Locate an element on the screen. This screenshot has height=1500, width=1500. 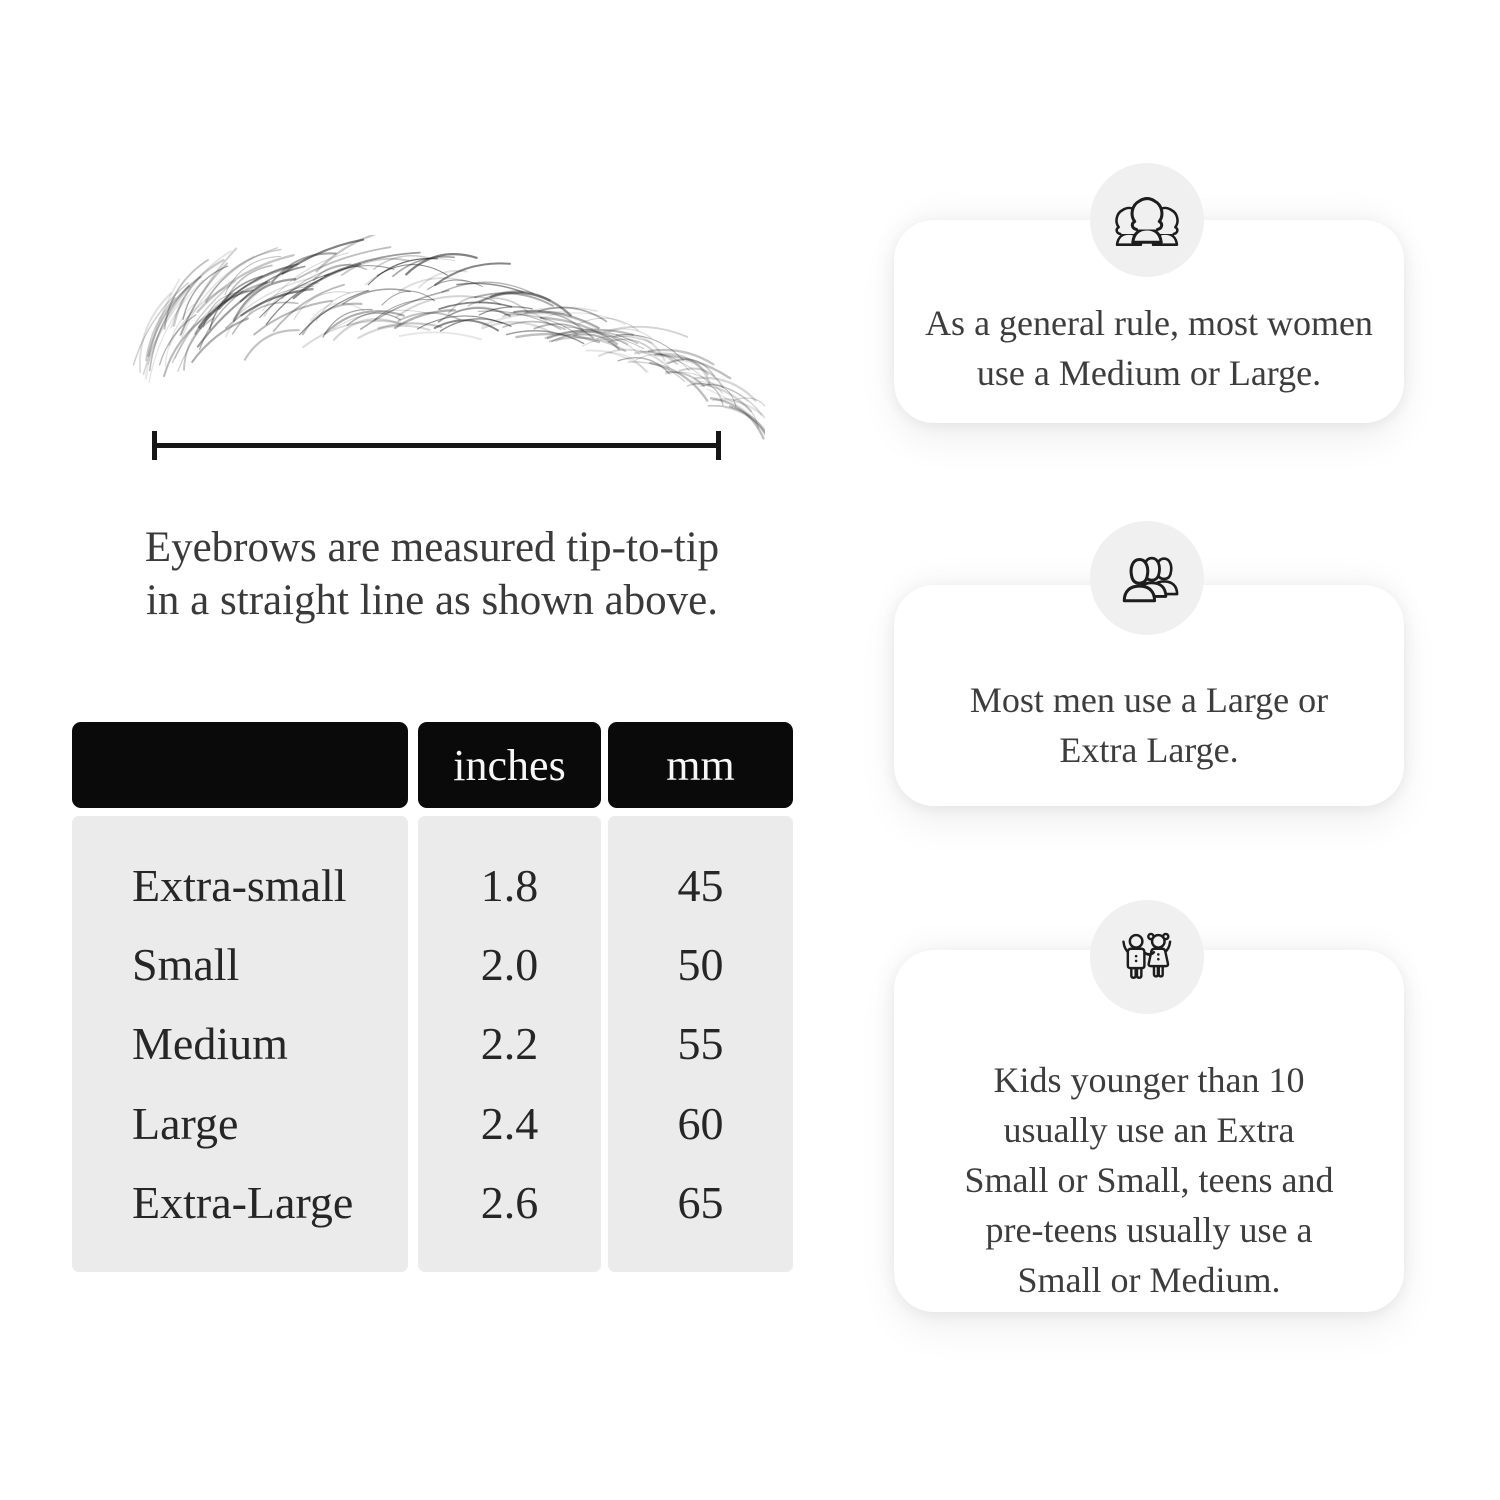
size-label-cell: Small is located at coordinates (186, 965).